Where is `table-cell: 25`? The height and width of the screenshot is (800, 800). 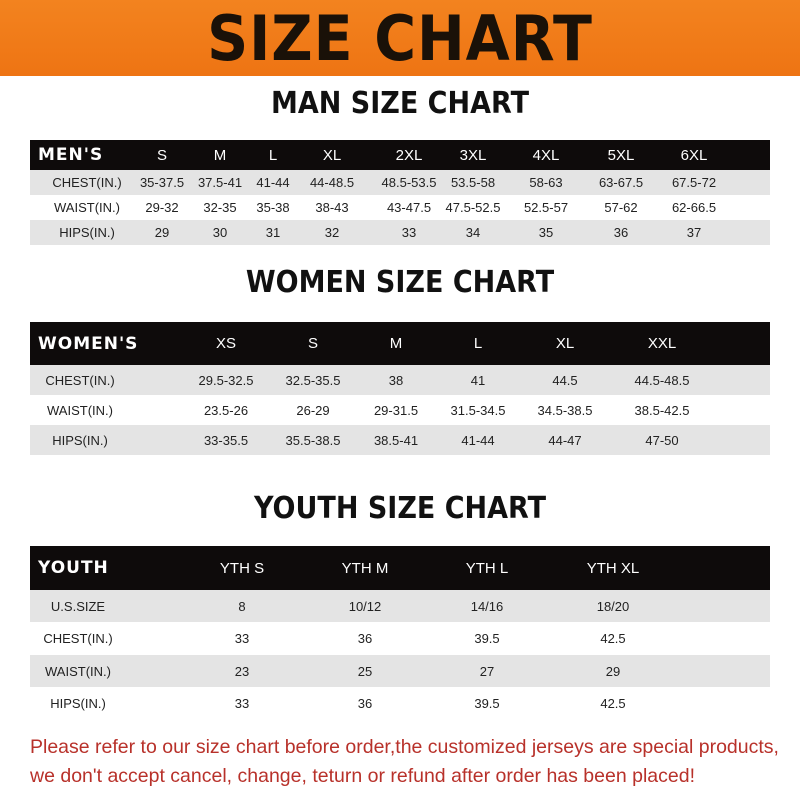
table-cell: 25 is located at coordinates (365, 671).